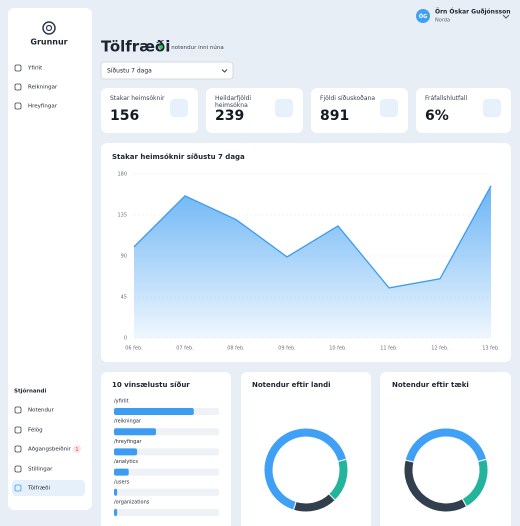 This screenshot has width=520, height=526. Describe the element at coordinates (134, 349) in the screenshot. I see `x-tick-label: 06 feb.` at that location.